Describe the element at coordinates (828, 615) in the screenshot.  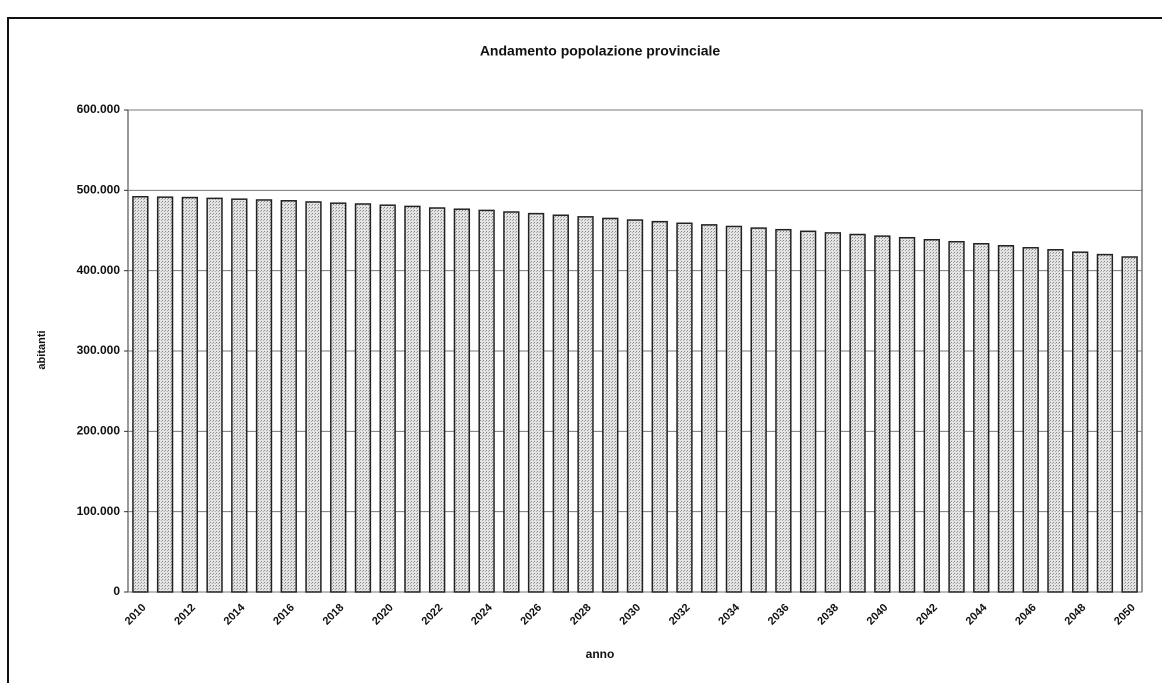
I see `x-tick-label: 2038` at that location.